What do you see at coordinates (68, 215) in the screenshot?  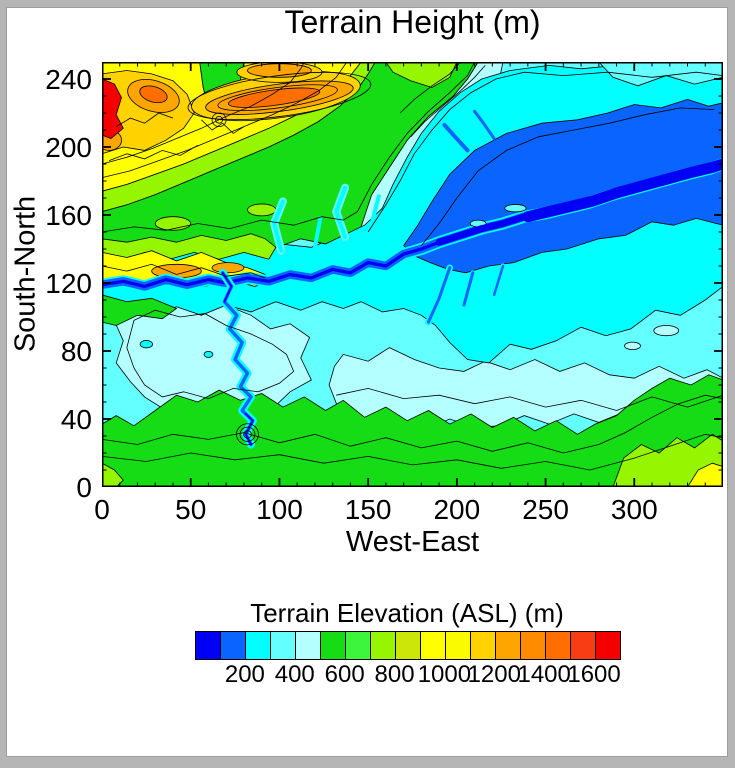 I see `y-tick-label: 160` at bounding box center [68, 215].